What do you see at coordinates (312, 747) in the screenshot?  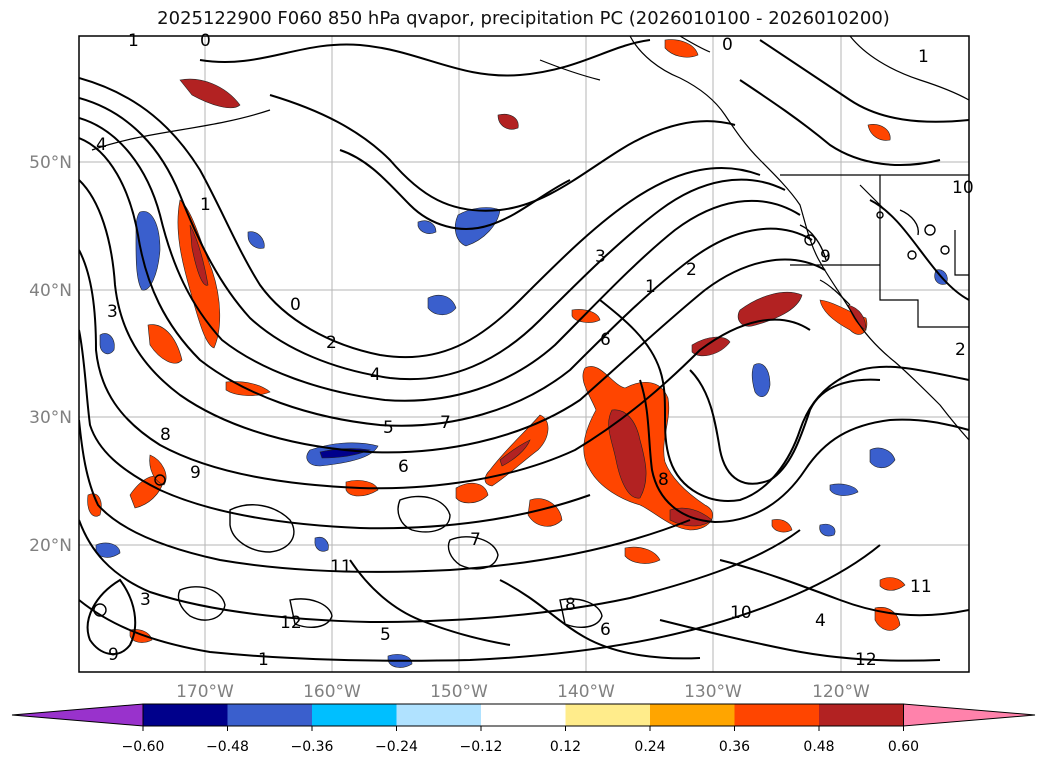 I see `colorbar-tick-label: −0.36` at bounding box center [312, 747].